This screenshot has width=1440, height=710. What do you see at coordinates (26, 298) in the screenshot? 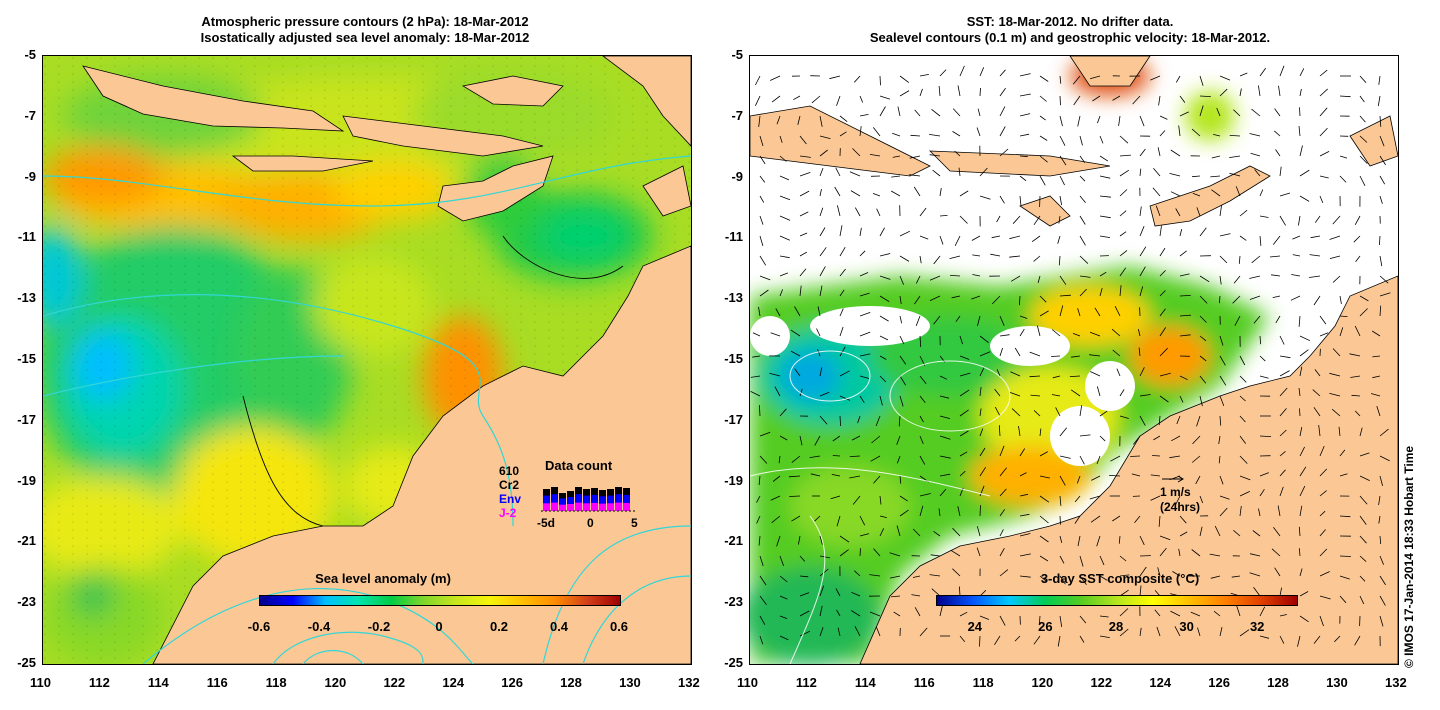
I see `latitude-tick: -13` at bounding box center [26, 298].